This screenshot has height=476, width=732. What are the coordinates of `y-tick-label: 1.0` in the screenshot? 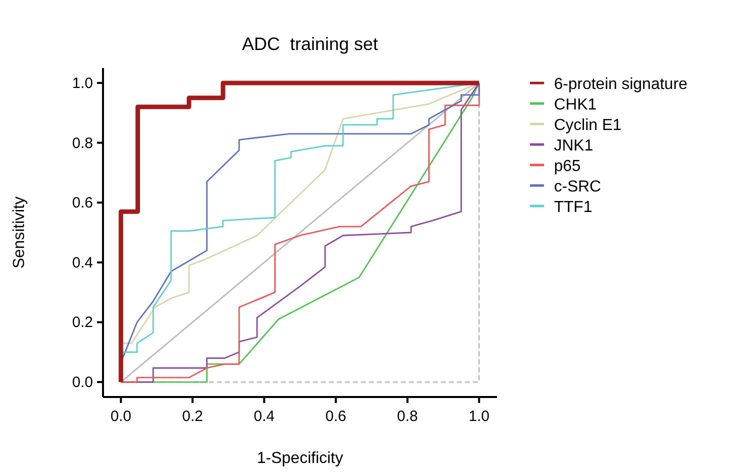 It's located at (82, 83).